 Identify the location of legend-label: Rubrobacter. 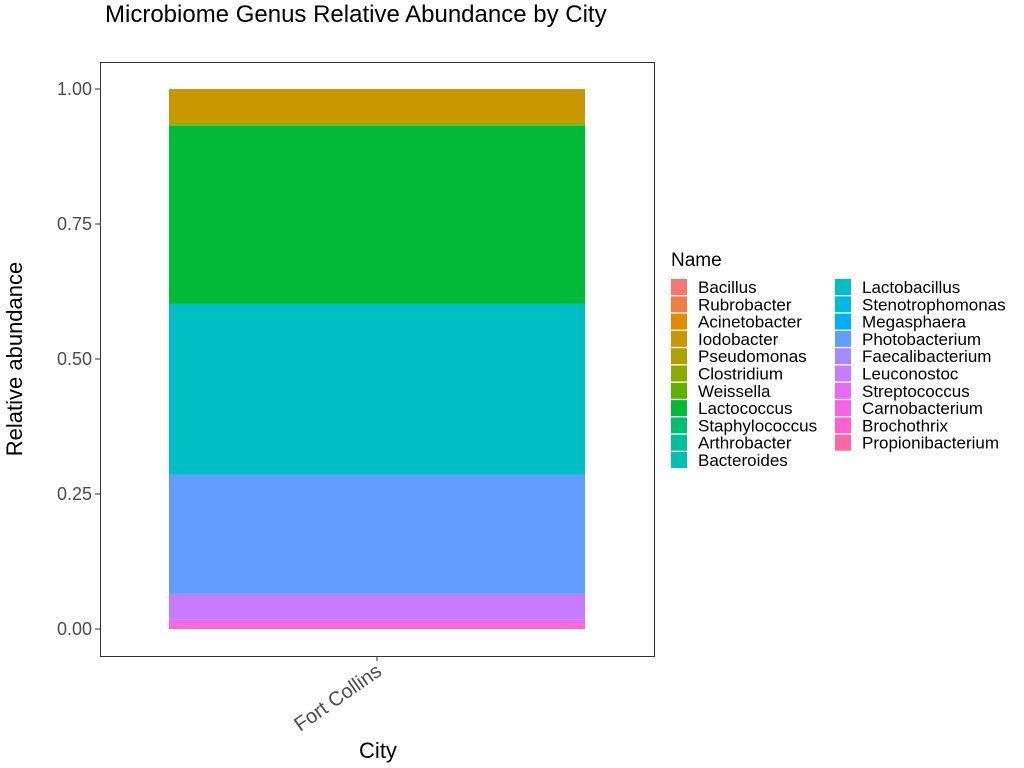
(745, 304).